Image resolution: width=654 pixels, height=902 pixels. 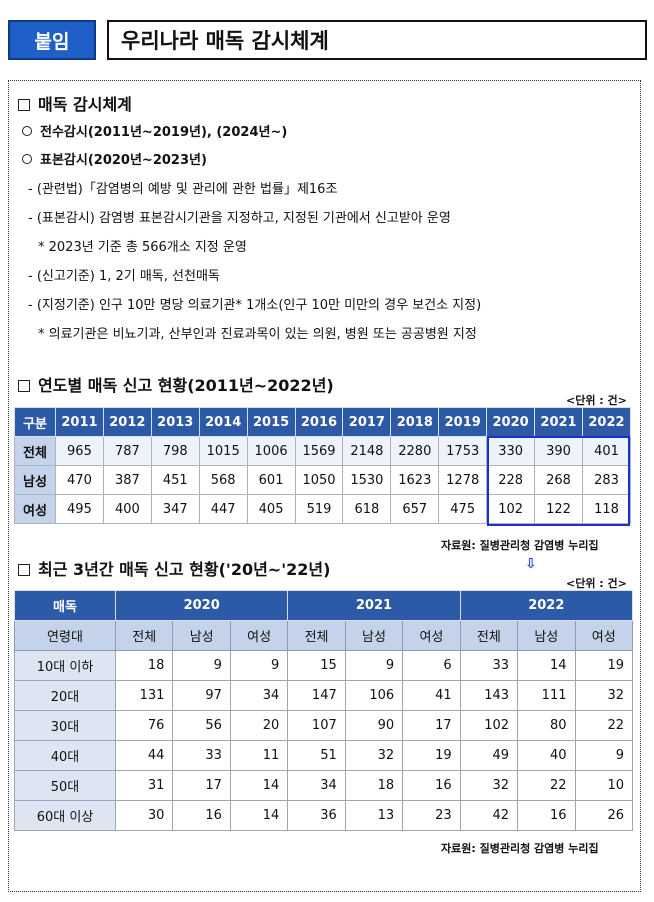 I want to click on column-header: 전체, so click(x=144, y=635).